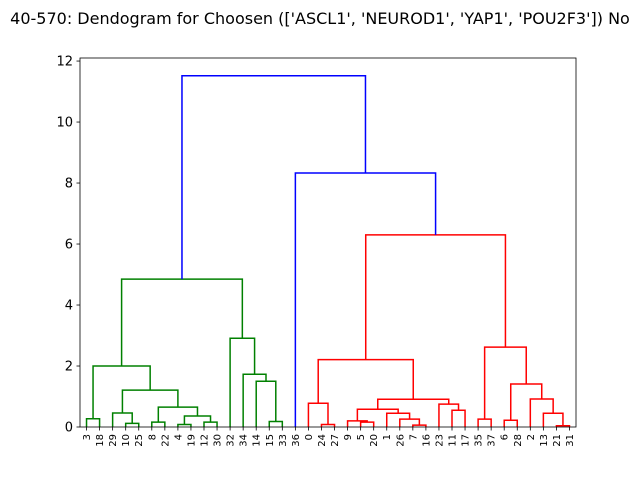 The width and height of the screenshot is (640, 480). Describe the element at coordinates (400, 440) in the screenshot. I see `leaf-label-26: 26` at that location.